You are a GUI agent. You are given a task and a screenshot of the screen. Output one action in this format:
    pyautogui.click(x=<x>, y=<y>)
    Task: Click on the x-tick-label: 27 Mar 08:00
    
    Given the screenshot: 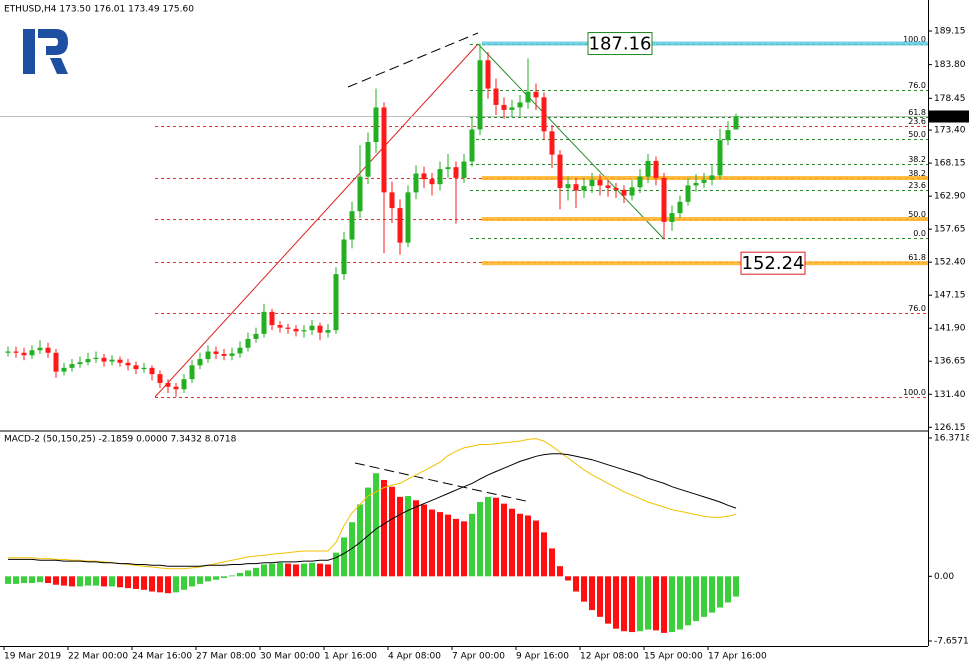 What is the action you would take?
    pyautogui.click(x=226, y=657)
    